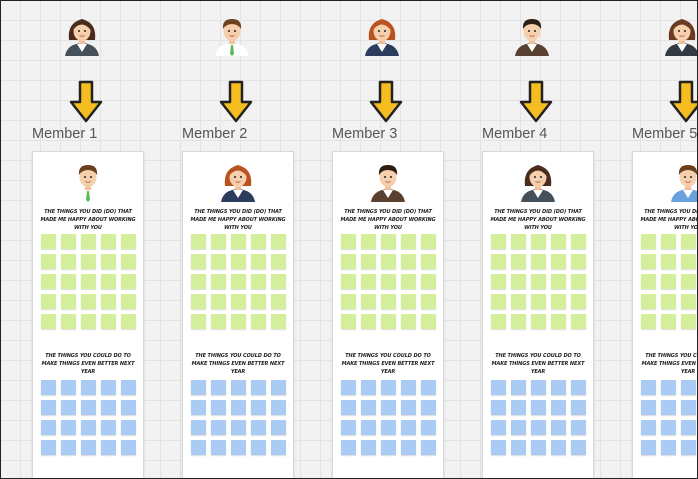 The image size is (698, 479). Describe the element at coordinates (532, 35) in the screenshot. I see `man-brown-jacket-avatar-icon` at that location.